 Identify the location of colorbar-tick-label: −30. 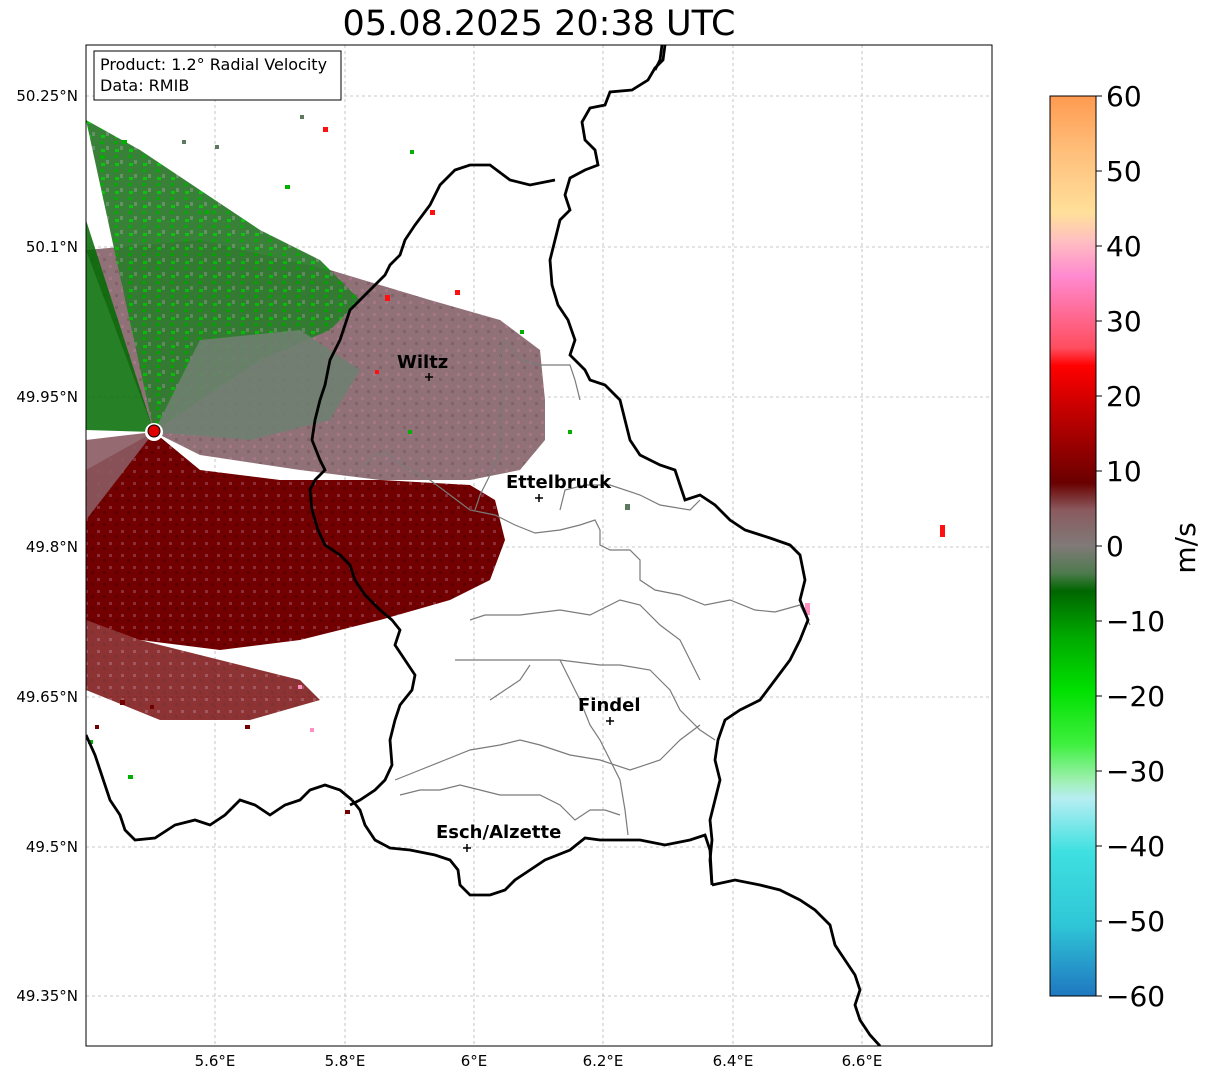
(1135, 771).